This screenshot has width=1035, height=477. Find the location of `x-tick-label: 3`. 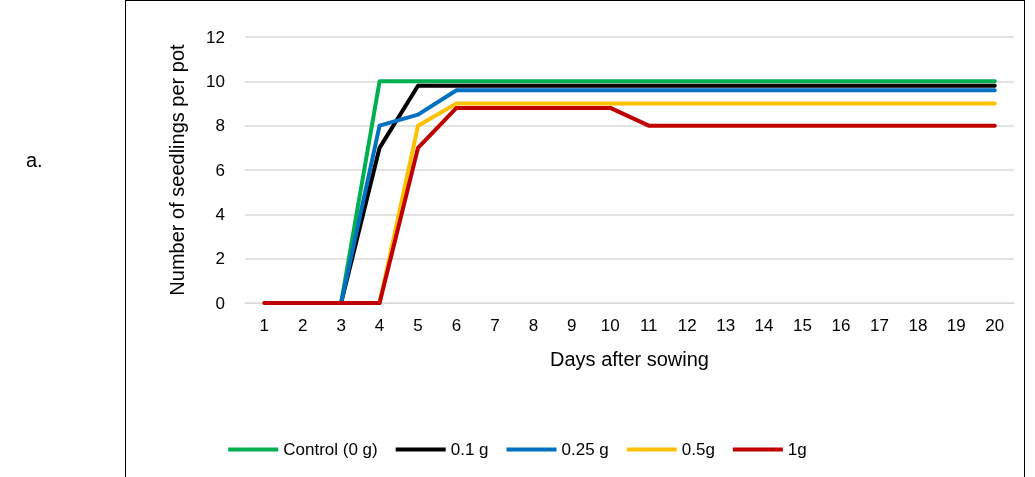

x-tick-label: 3 is located at coordinates (341, 325).